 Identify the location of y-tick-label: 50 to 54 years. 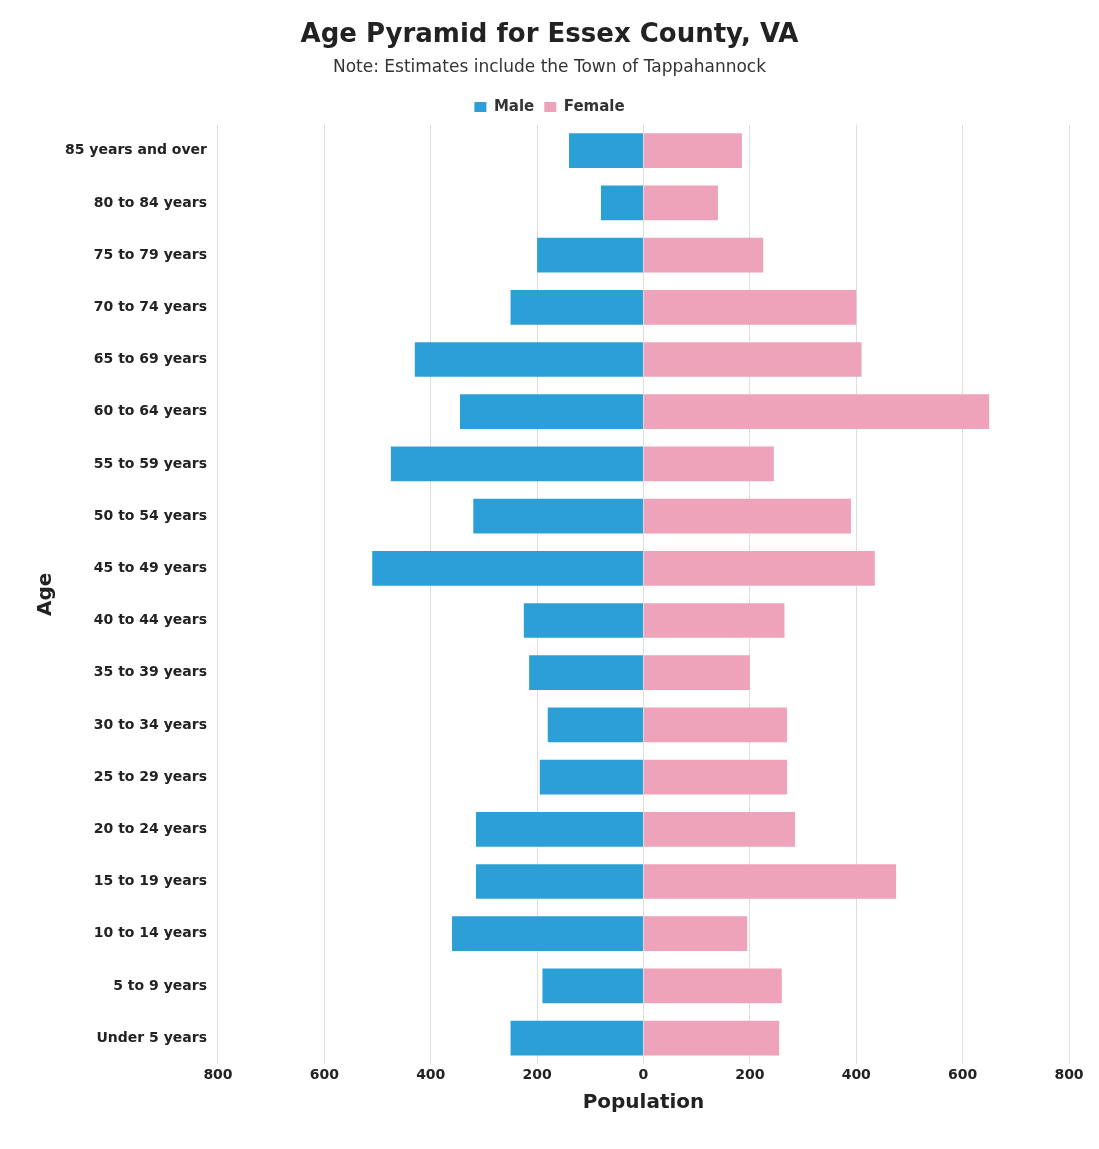
(150, 514).